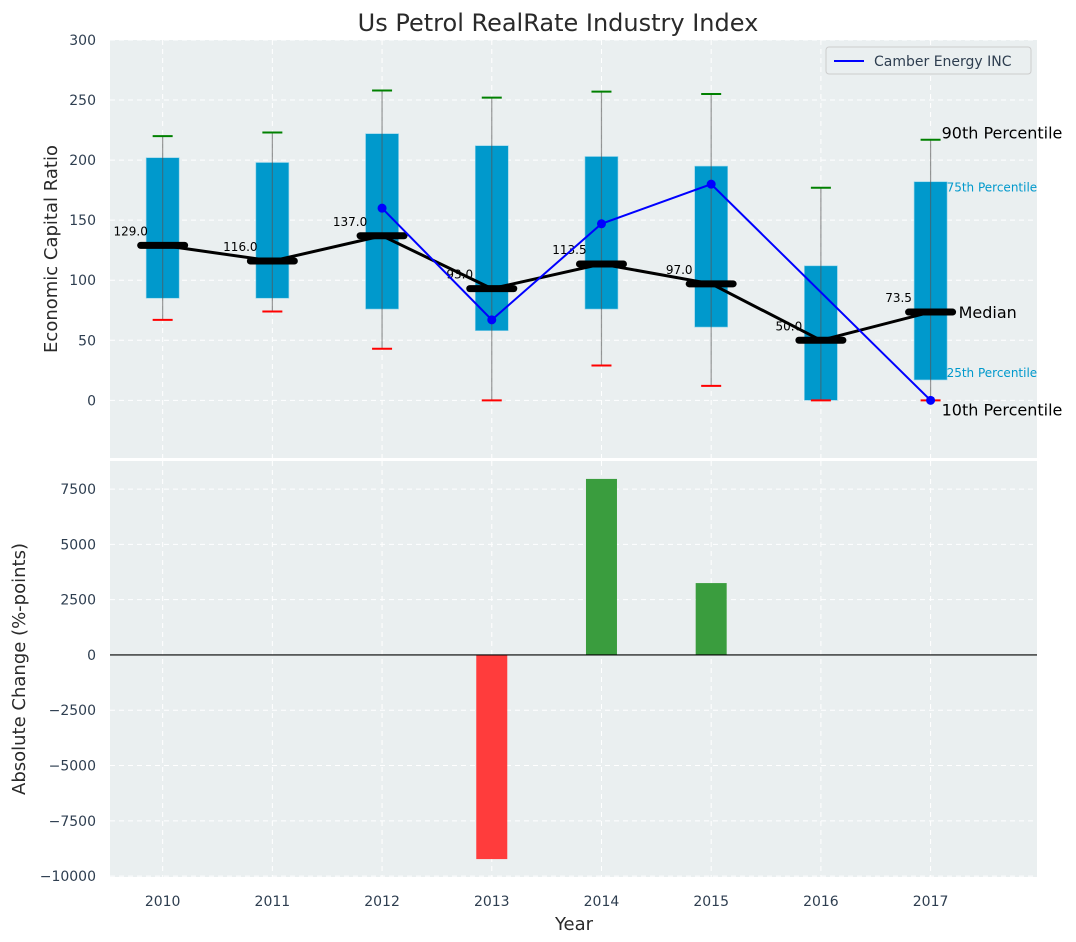 The width and height of the screenshot is (1076, 942). I want to click on median-value-label: 116.0, so click(240, 247).